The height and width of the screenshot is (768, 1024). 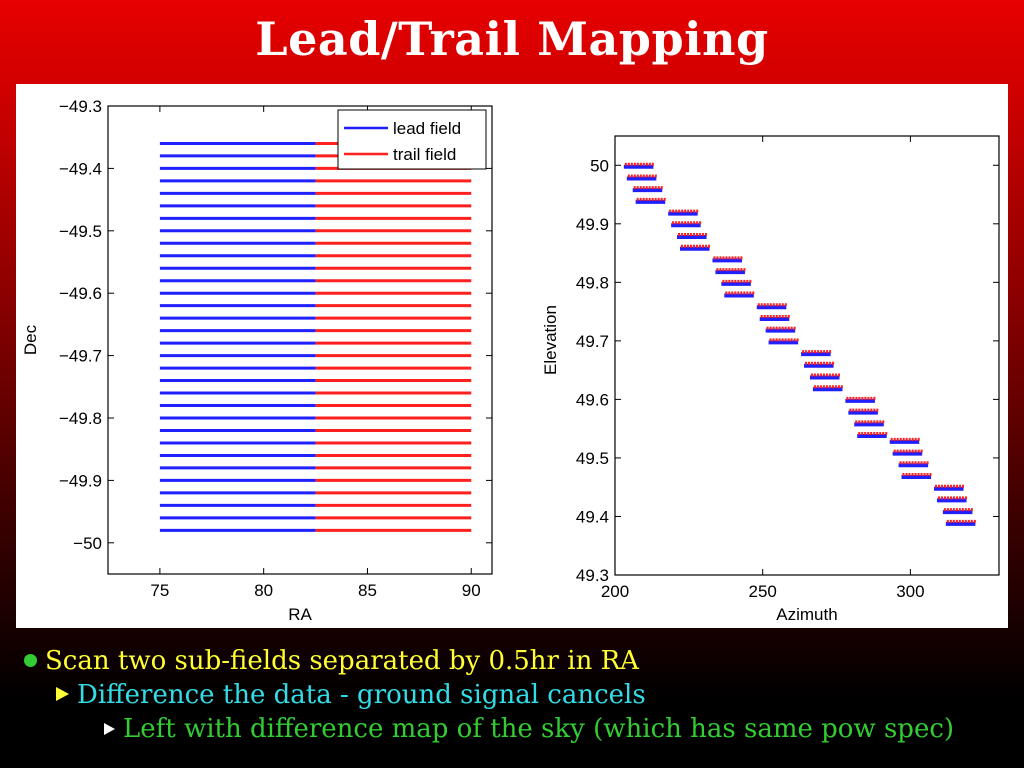 What do you see at coordinates (80, 418) in the screenshot?
I see `left-y-tick-label: −49.8` at bounding box center [80, 418].